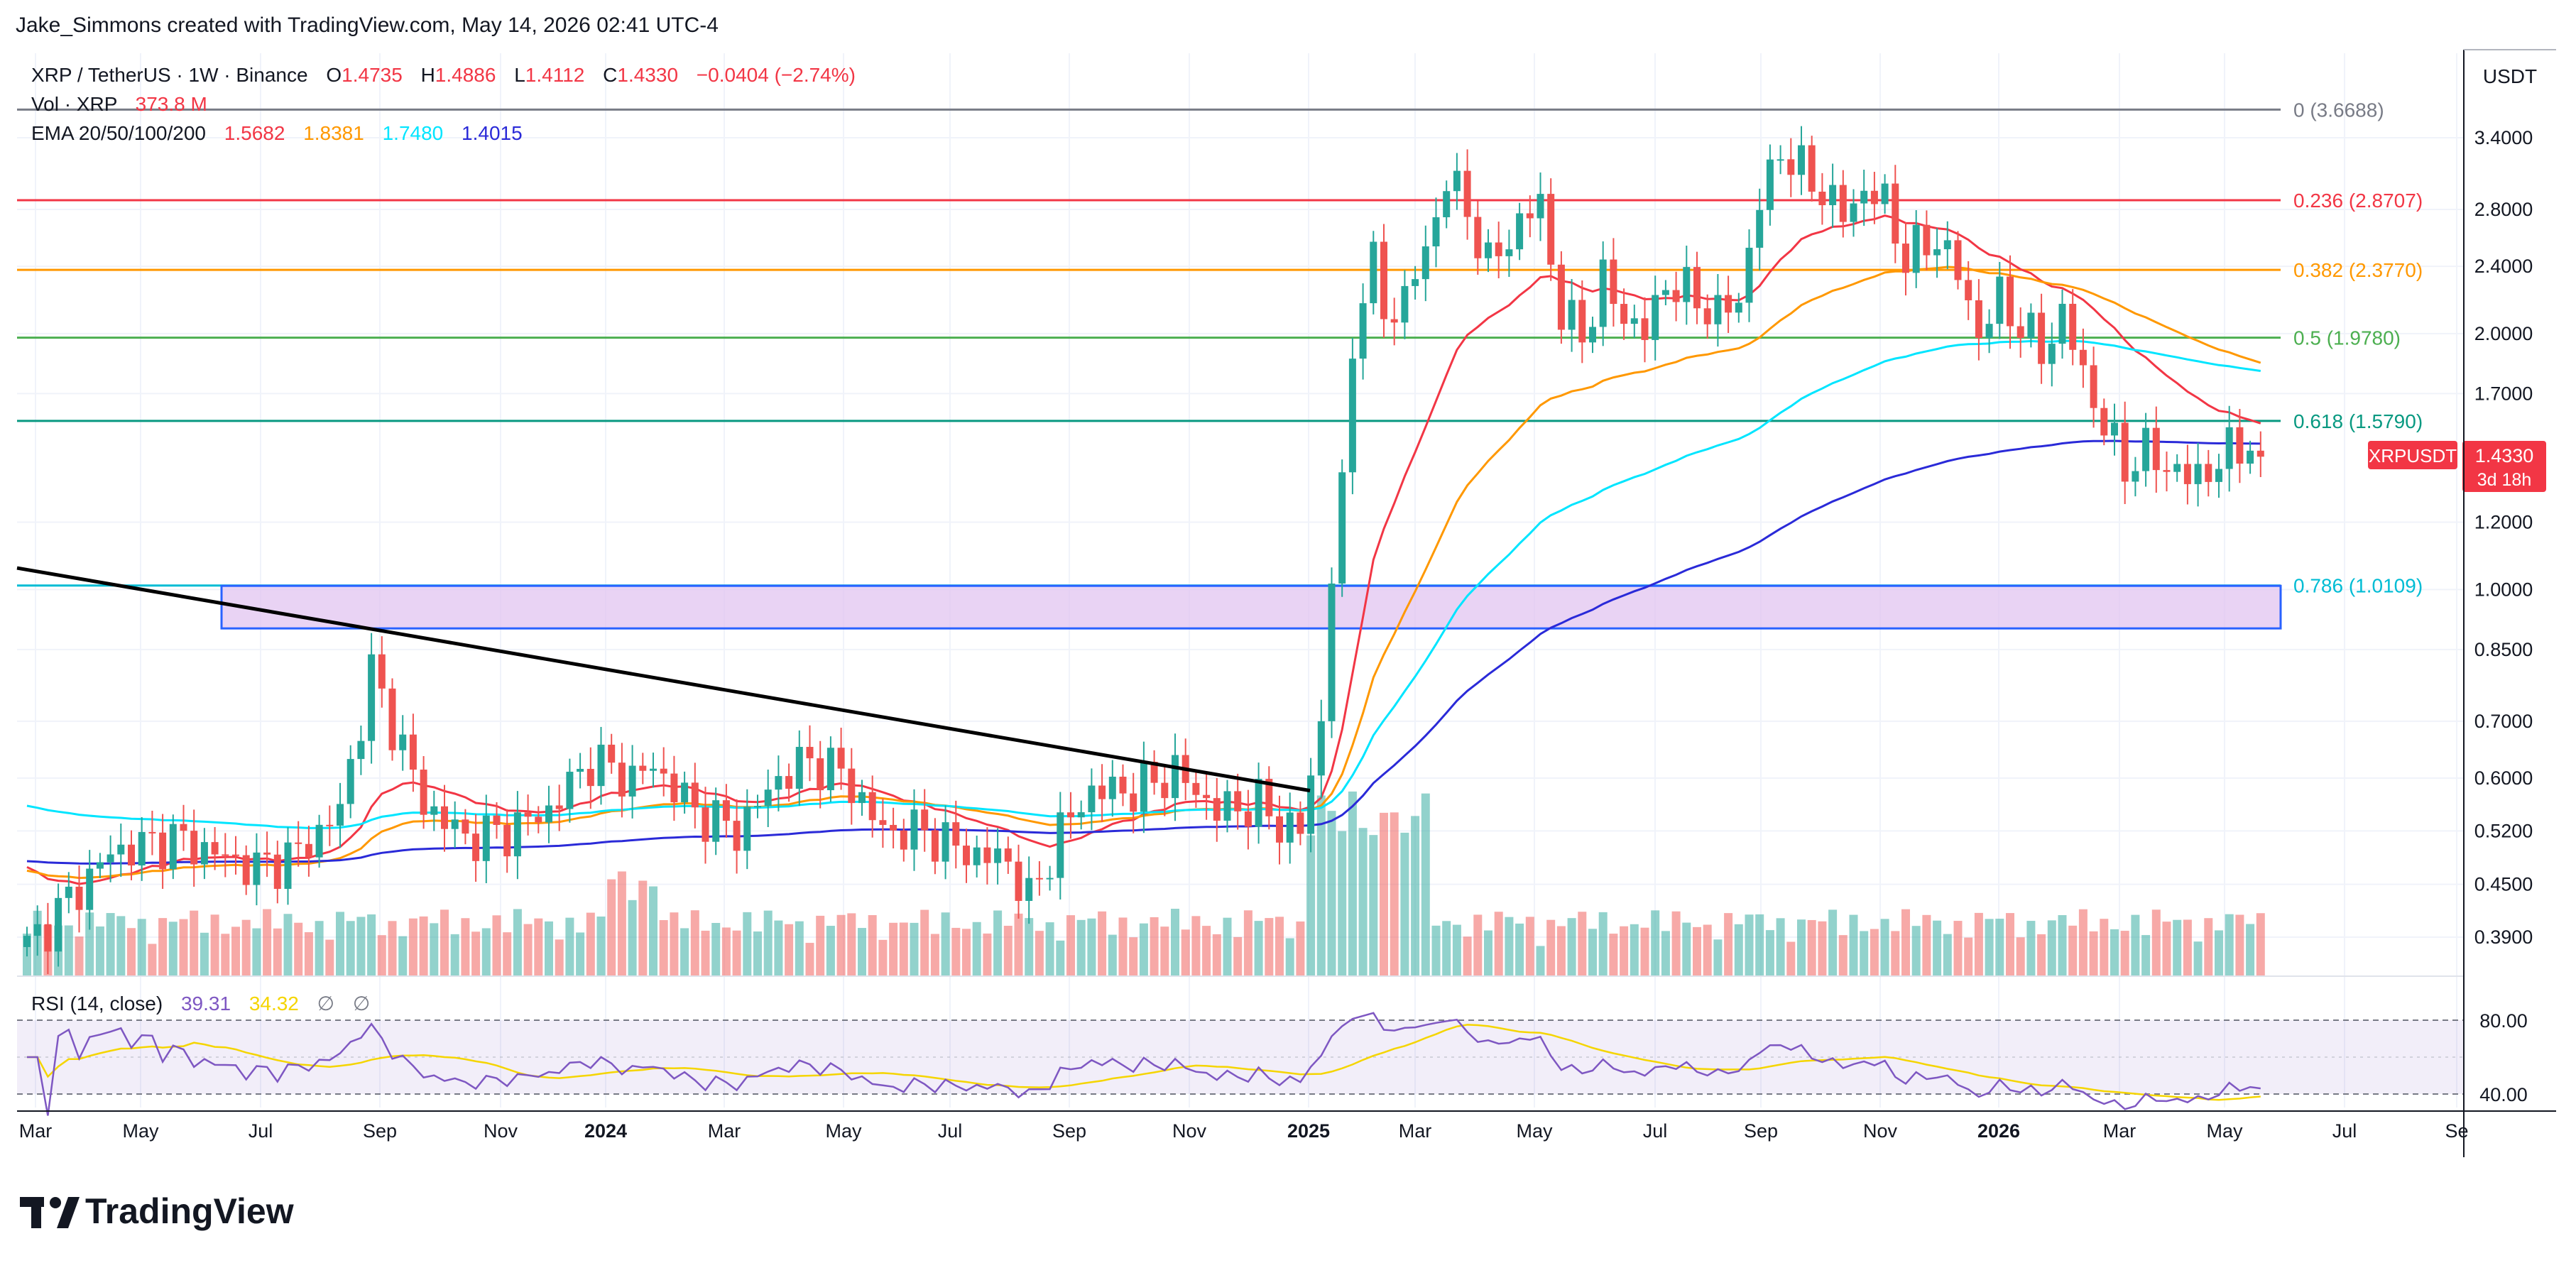  What do you see at coordinates (1272, 1063) in the screenshot?
I see `rsi-pane: 80.00 40.00` at bounding box center [1272, 1063].